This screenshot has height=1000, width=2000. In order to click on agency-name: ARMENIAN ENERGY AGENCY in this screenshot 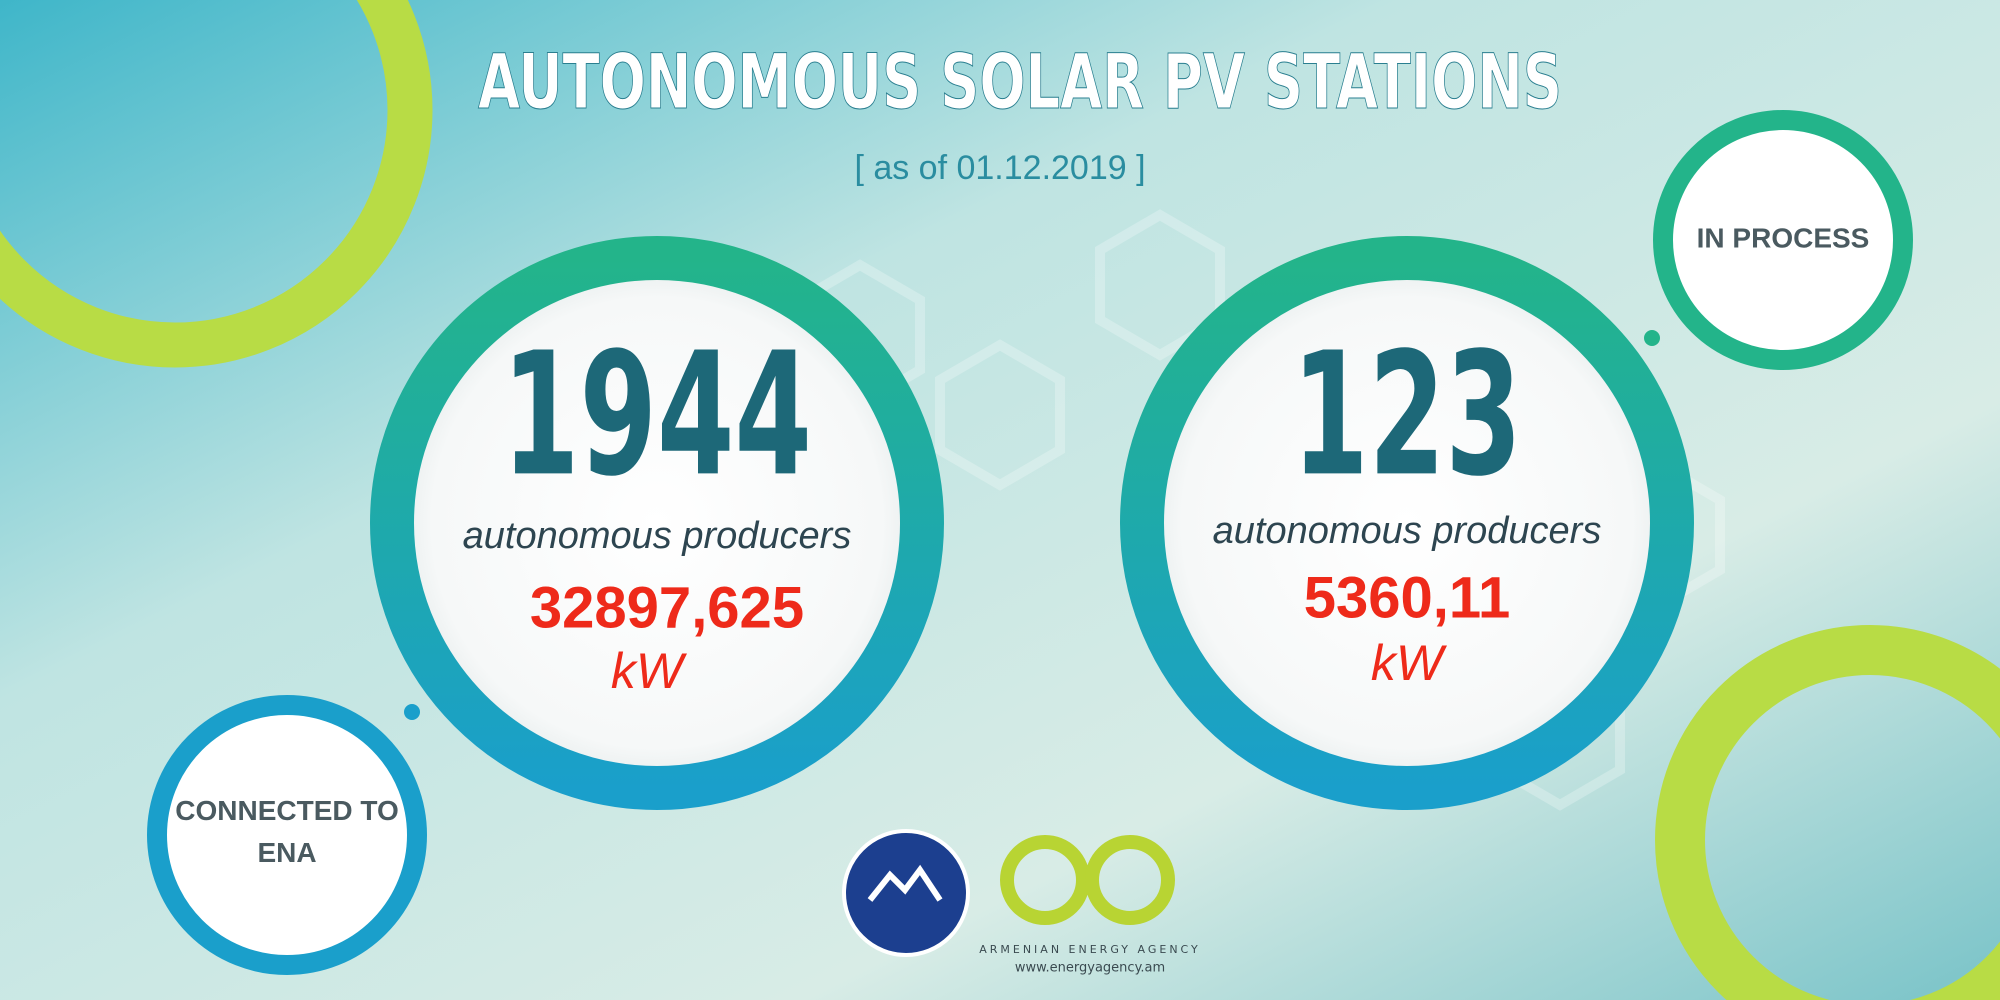, I will do `click(1090, 949)`.